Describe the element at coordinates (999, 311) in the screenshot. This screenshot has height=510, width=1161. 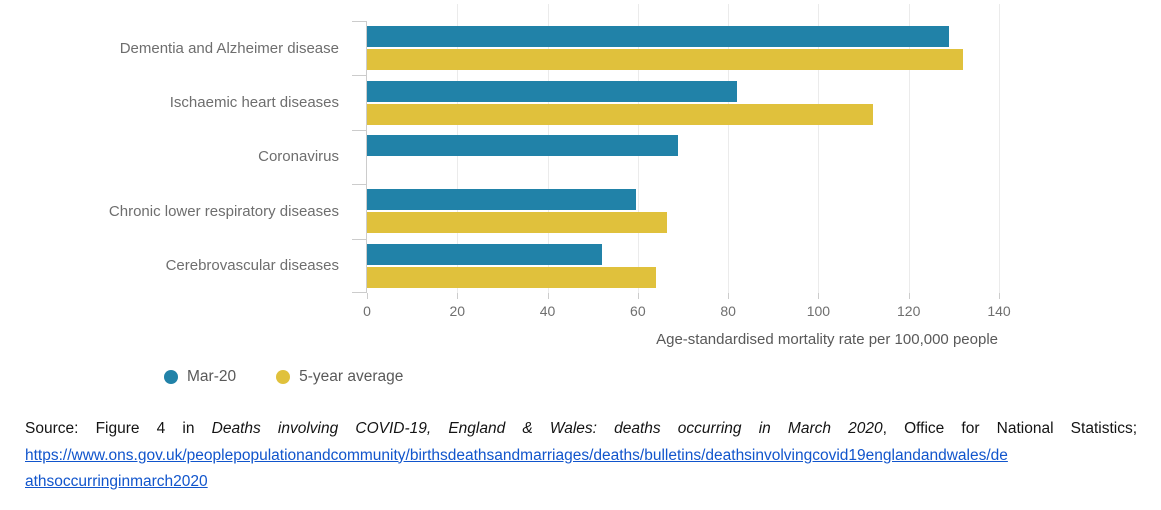
I see `x-tick-label: 140` at that location.